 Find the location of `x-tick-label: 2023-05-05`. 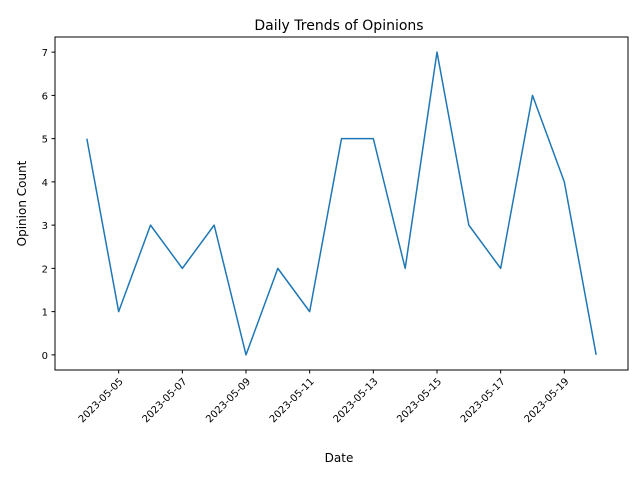

x-tick-label: 2023-05-05 is located at coordinates (101, 400).